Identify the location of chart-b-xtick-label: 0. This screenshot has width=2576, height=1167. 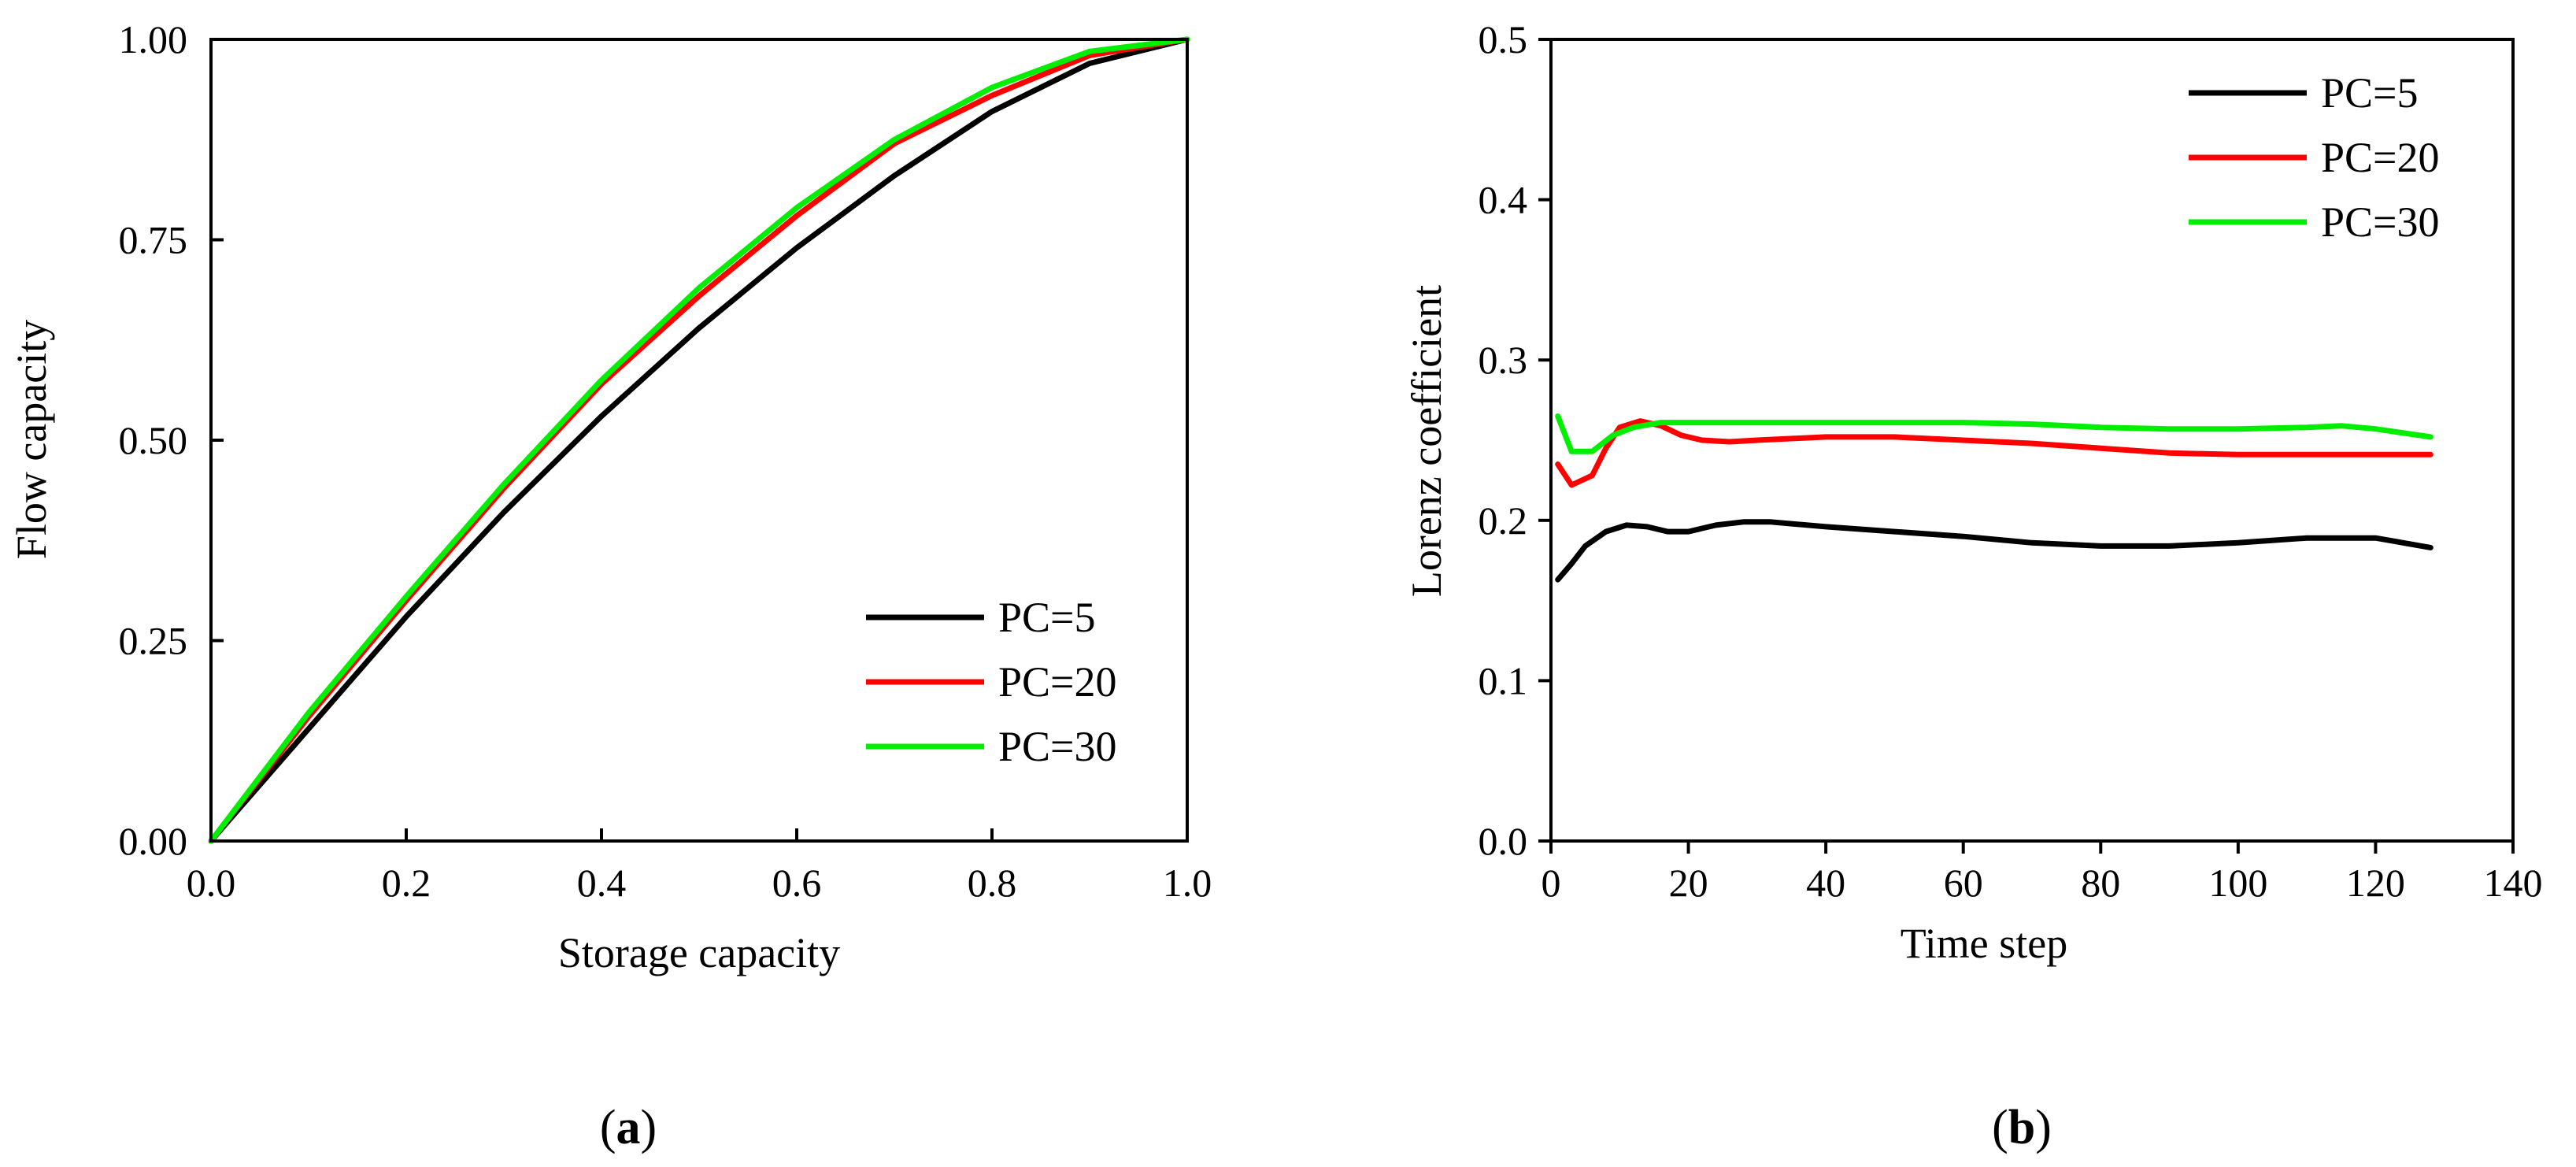
(1551, 883).